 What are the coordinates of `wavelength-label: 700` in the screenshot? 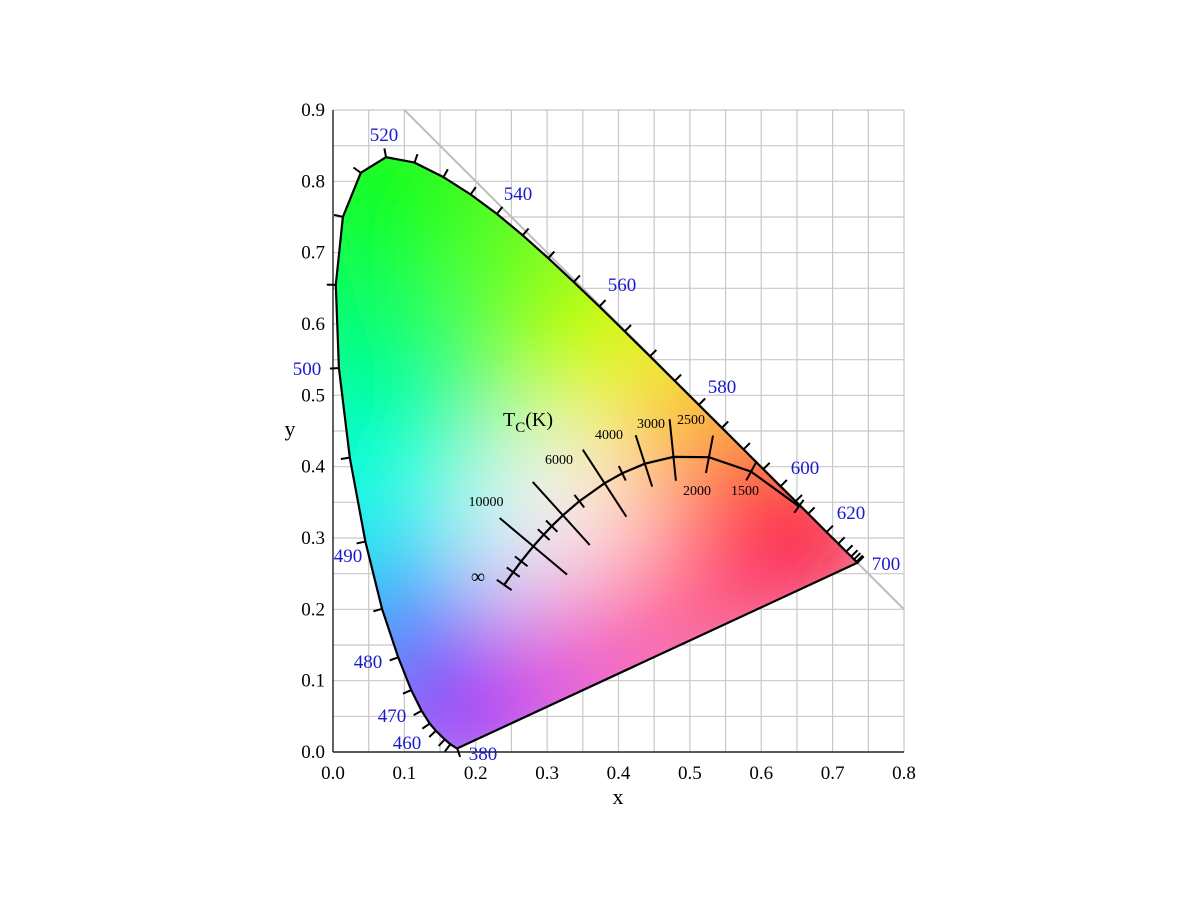 It's located at (886, 564).